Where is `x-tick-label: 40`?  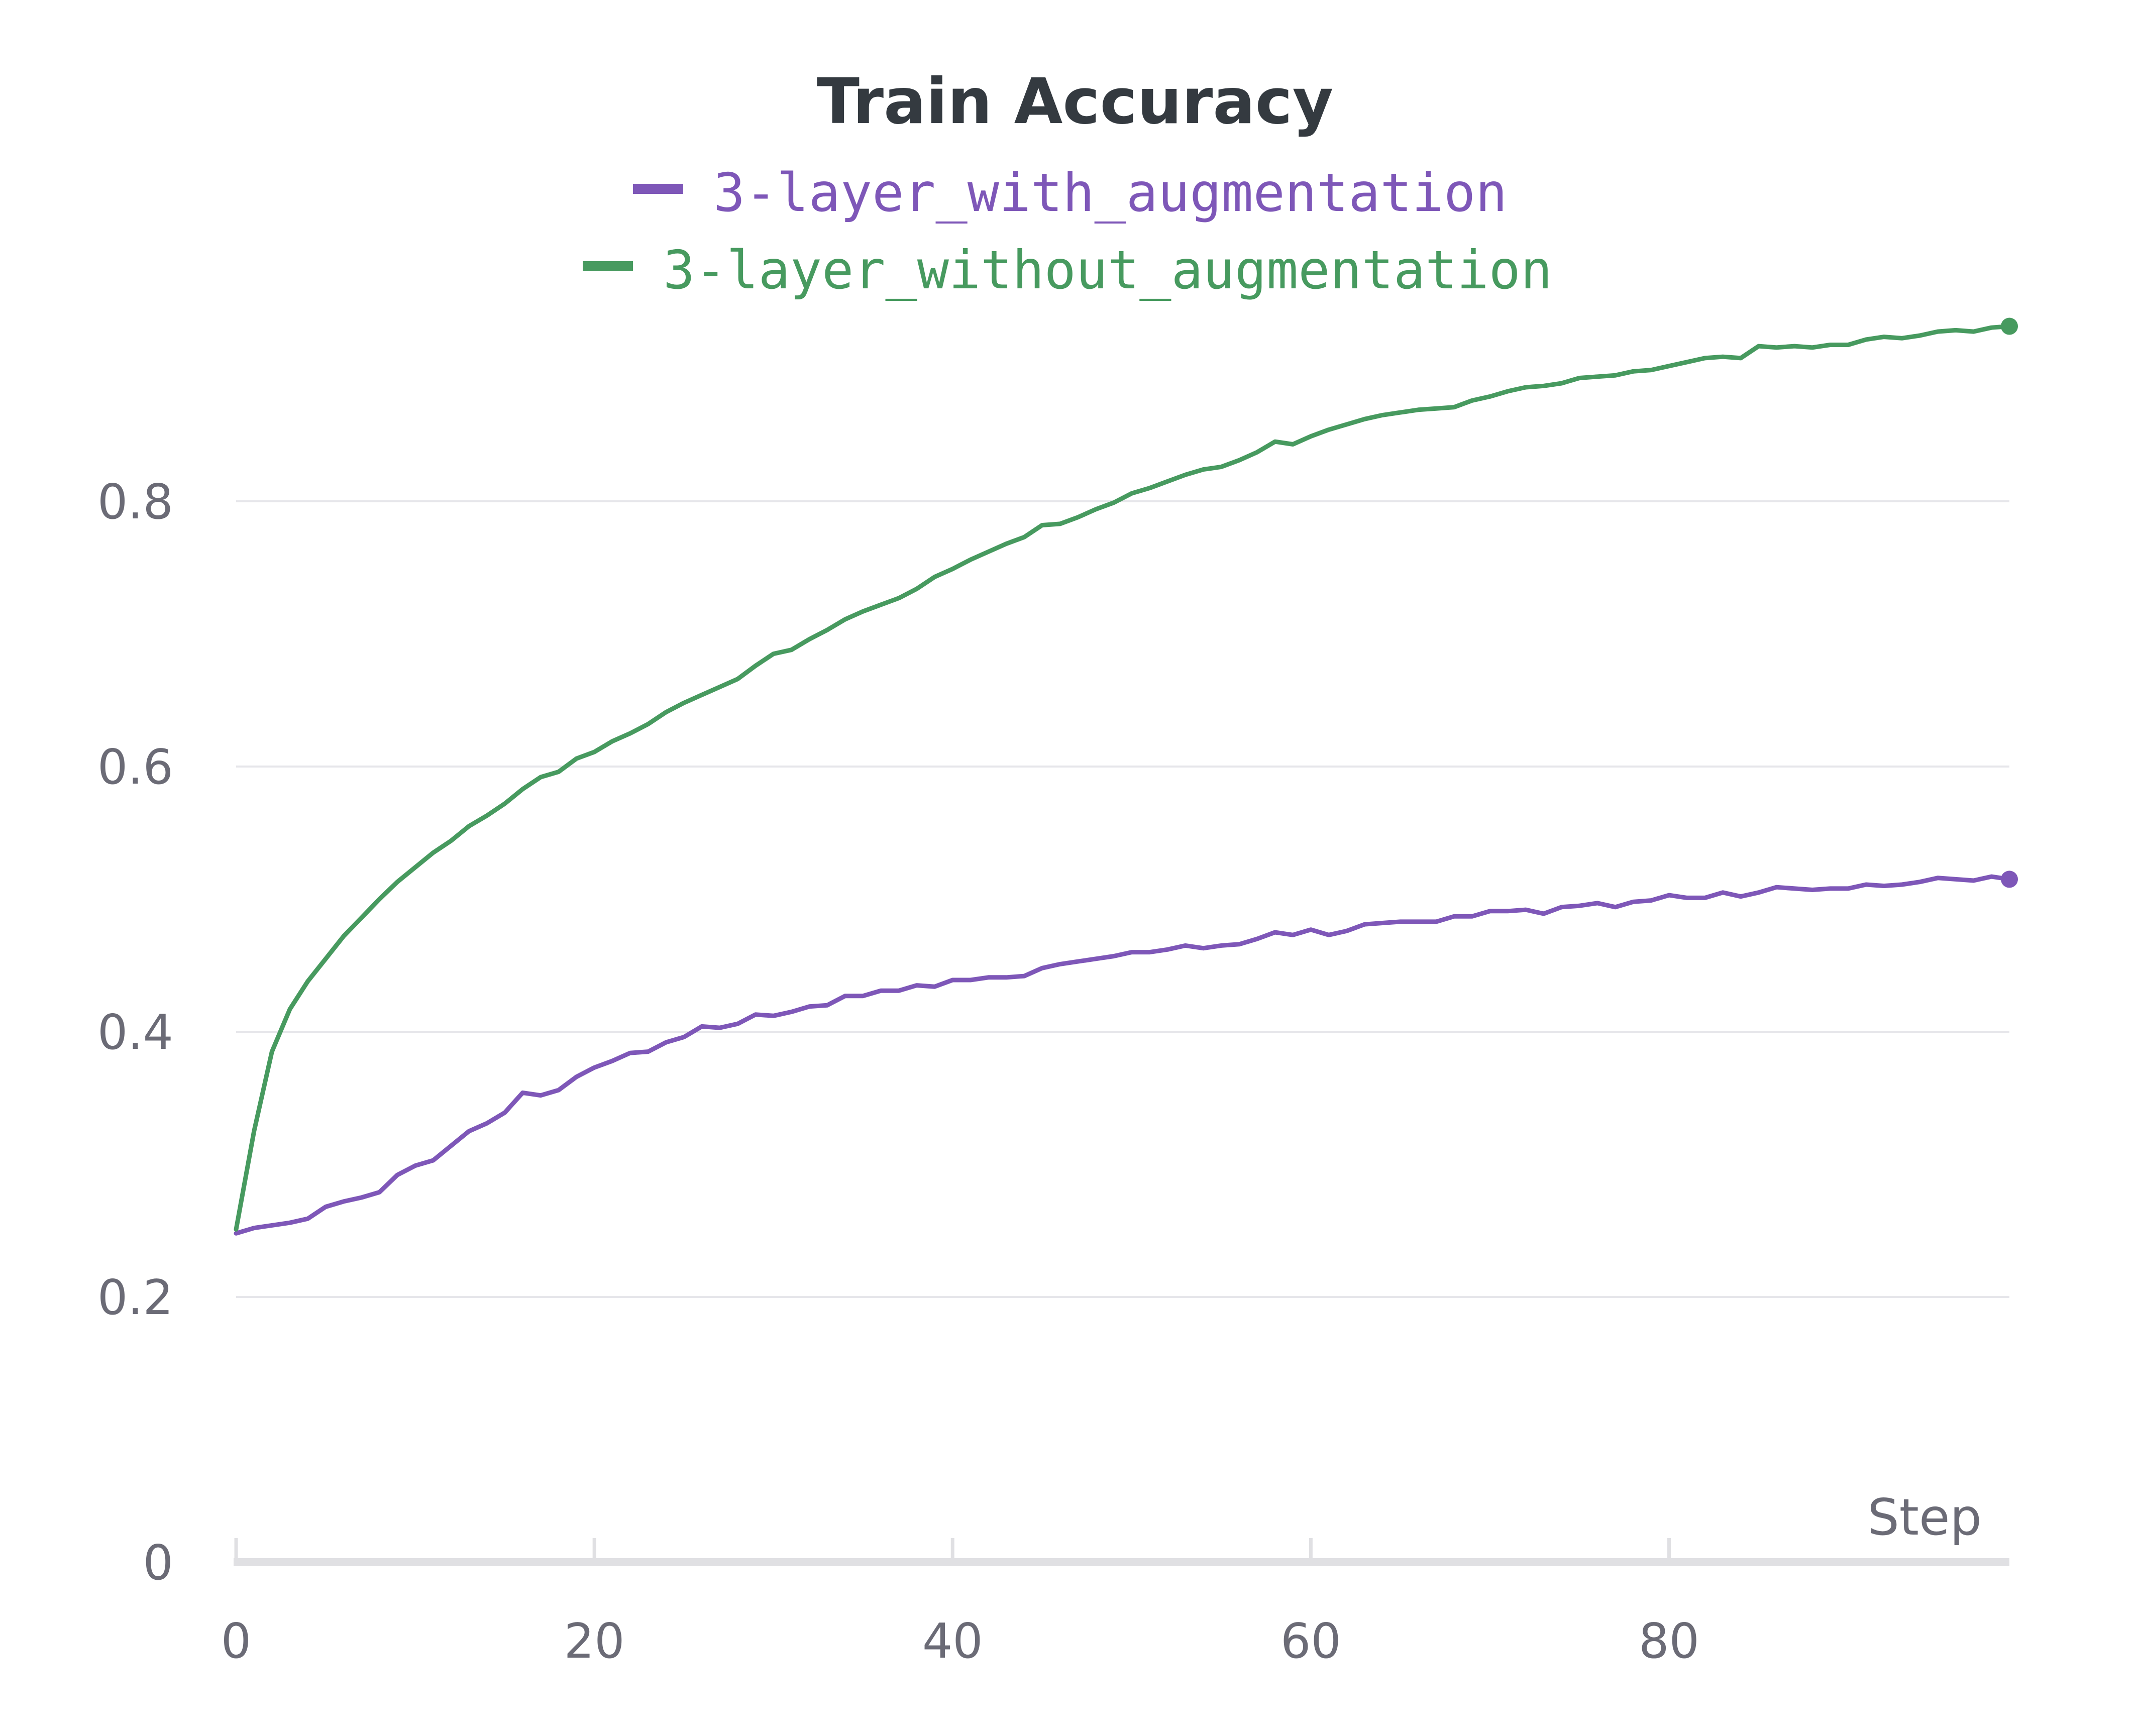
x-tick-label: 40 is located at coordinates (952, 1641).